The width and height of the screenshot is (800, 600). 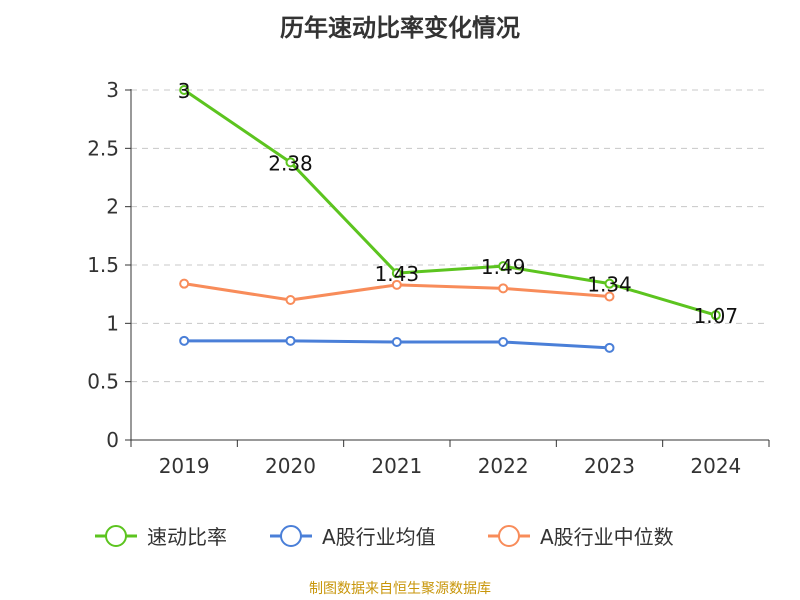 I want to click on data-label: 1.43, so click(x=397, y=274).